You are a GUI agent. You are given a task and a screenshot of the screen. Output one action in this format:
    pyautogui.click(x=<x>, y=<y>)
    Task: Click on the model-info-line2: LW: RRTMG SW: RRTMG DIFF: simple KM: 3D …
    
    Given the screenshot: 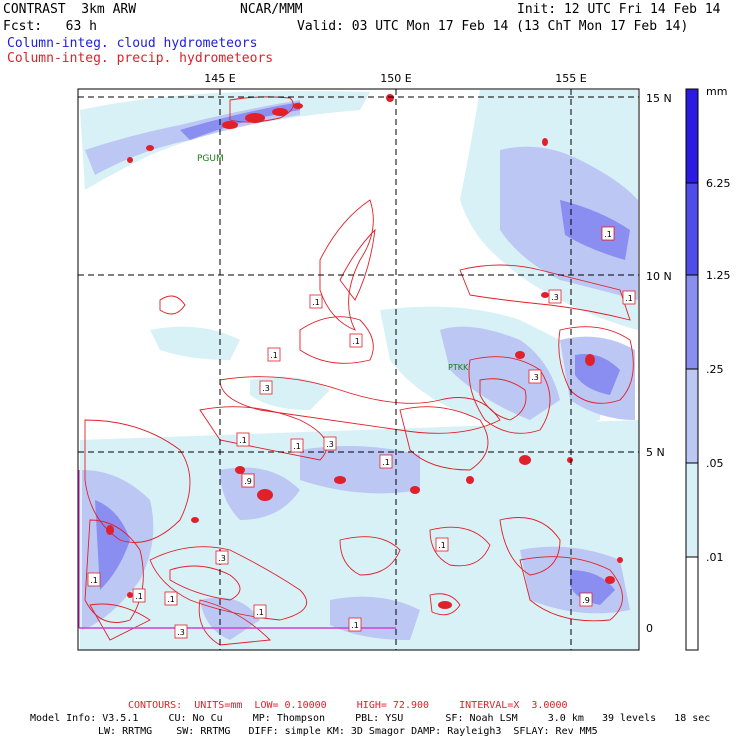 What is the action you would take?
    pyautogui.click(x=348, y=731)
    